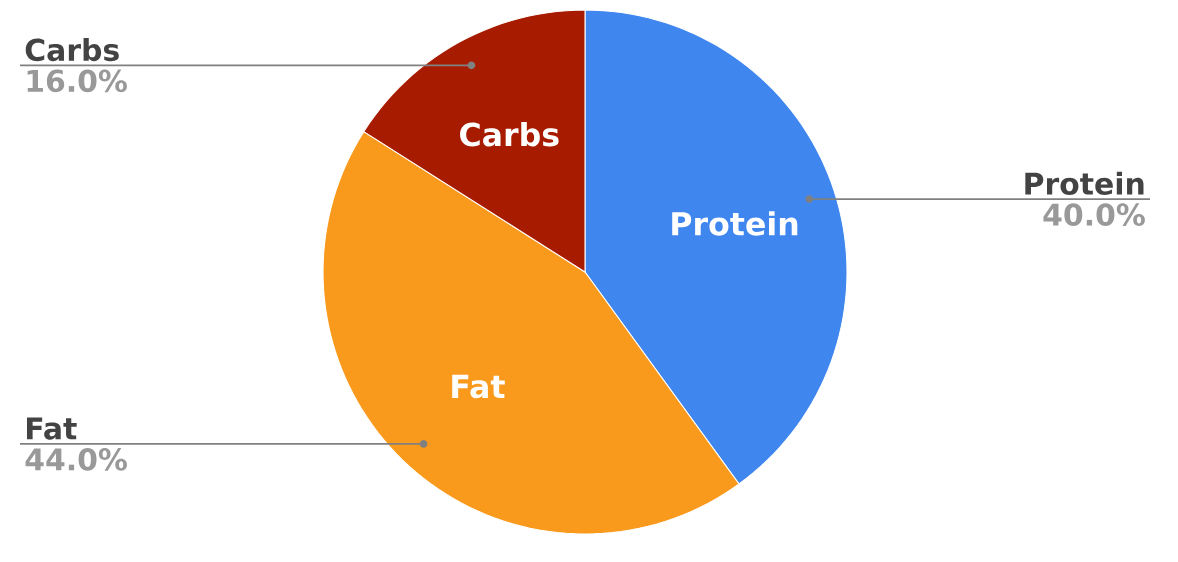 The image size is (1178, 562). I want to click on data-label: 40.0%, so click(1094, 214).